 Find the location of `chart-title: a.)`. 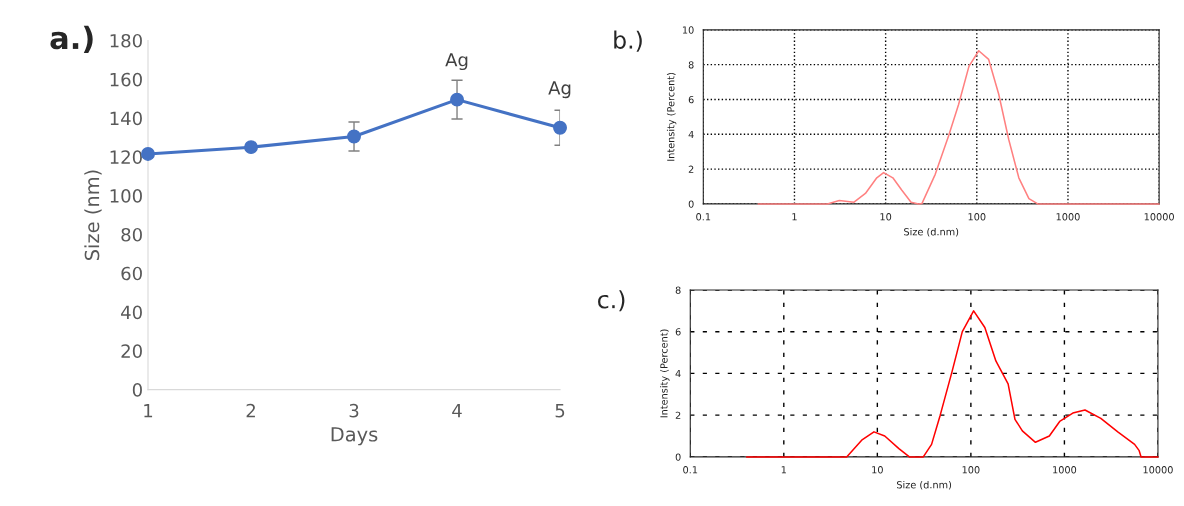

chart-title: a.) is located at coordinates (71, 39).